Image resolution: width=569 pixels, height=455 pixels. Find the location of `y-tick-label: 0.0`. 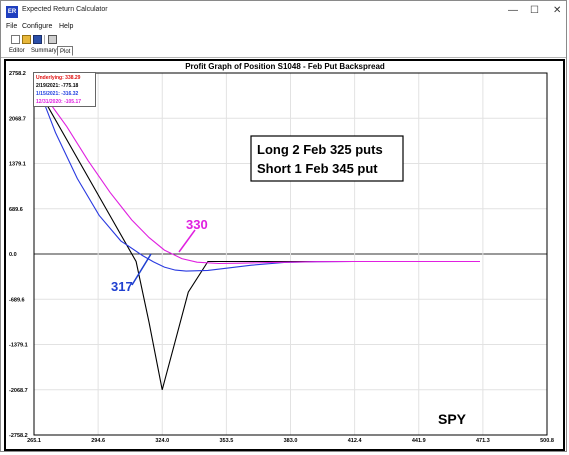

y-tick-label: 0.0 is located at coordinates (13, 255).